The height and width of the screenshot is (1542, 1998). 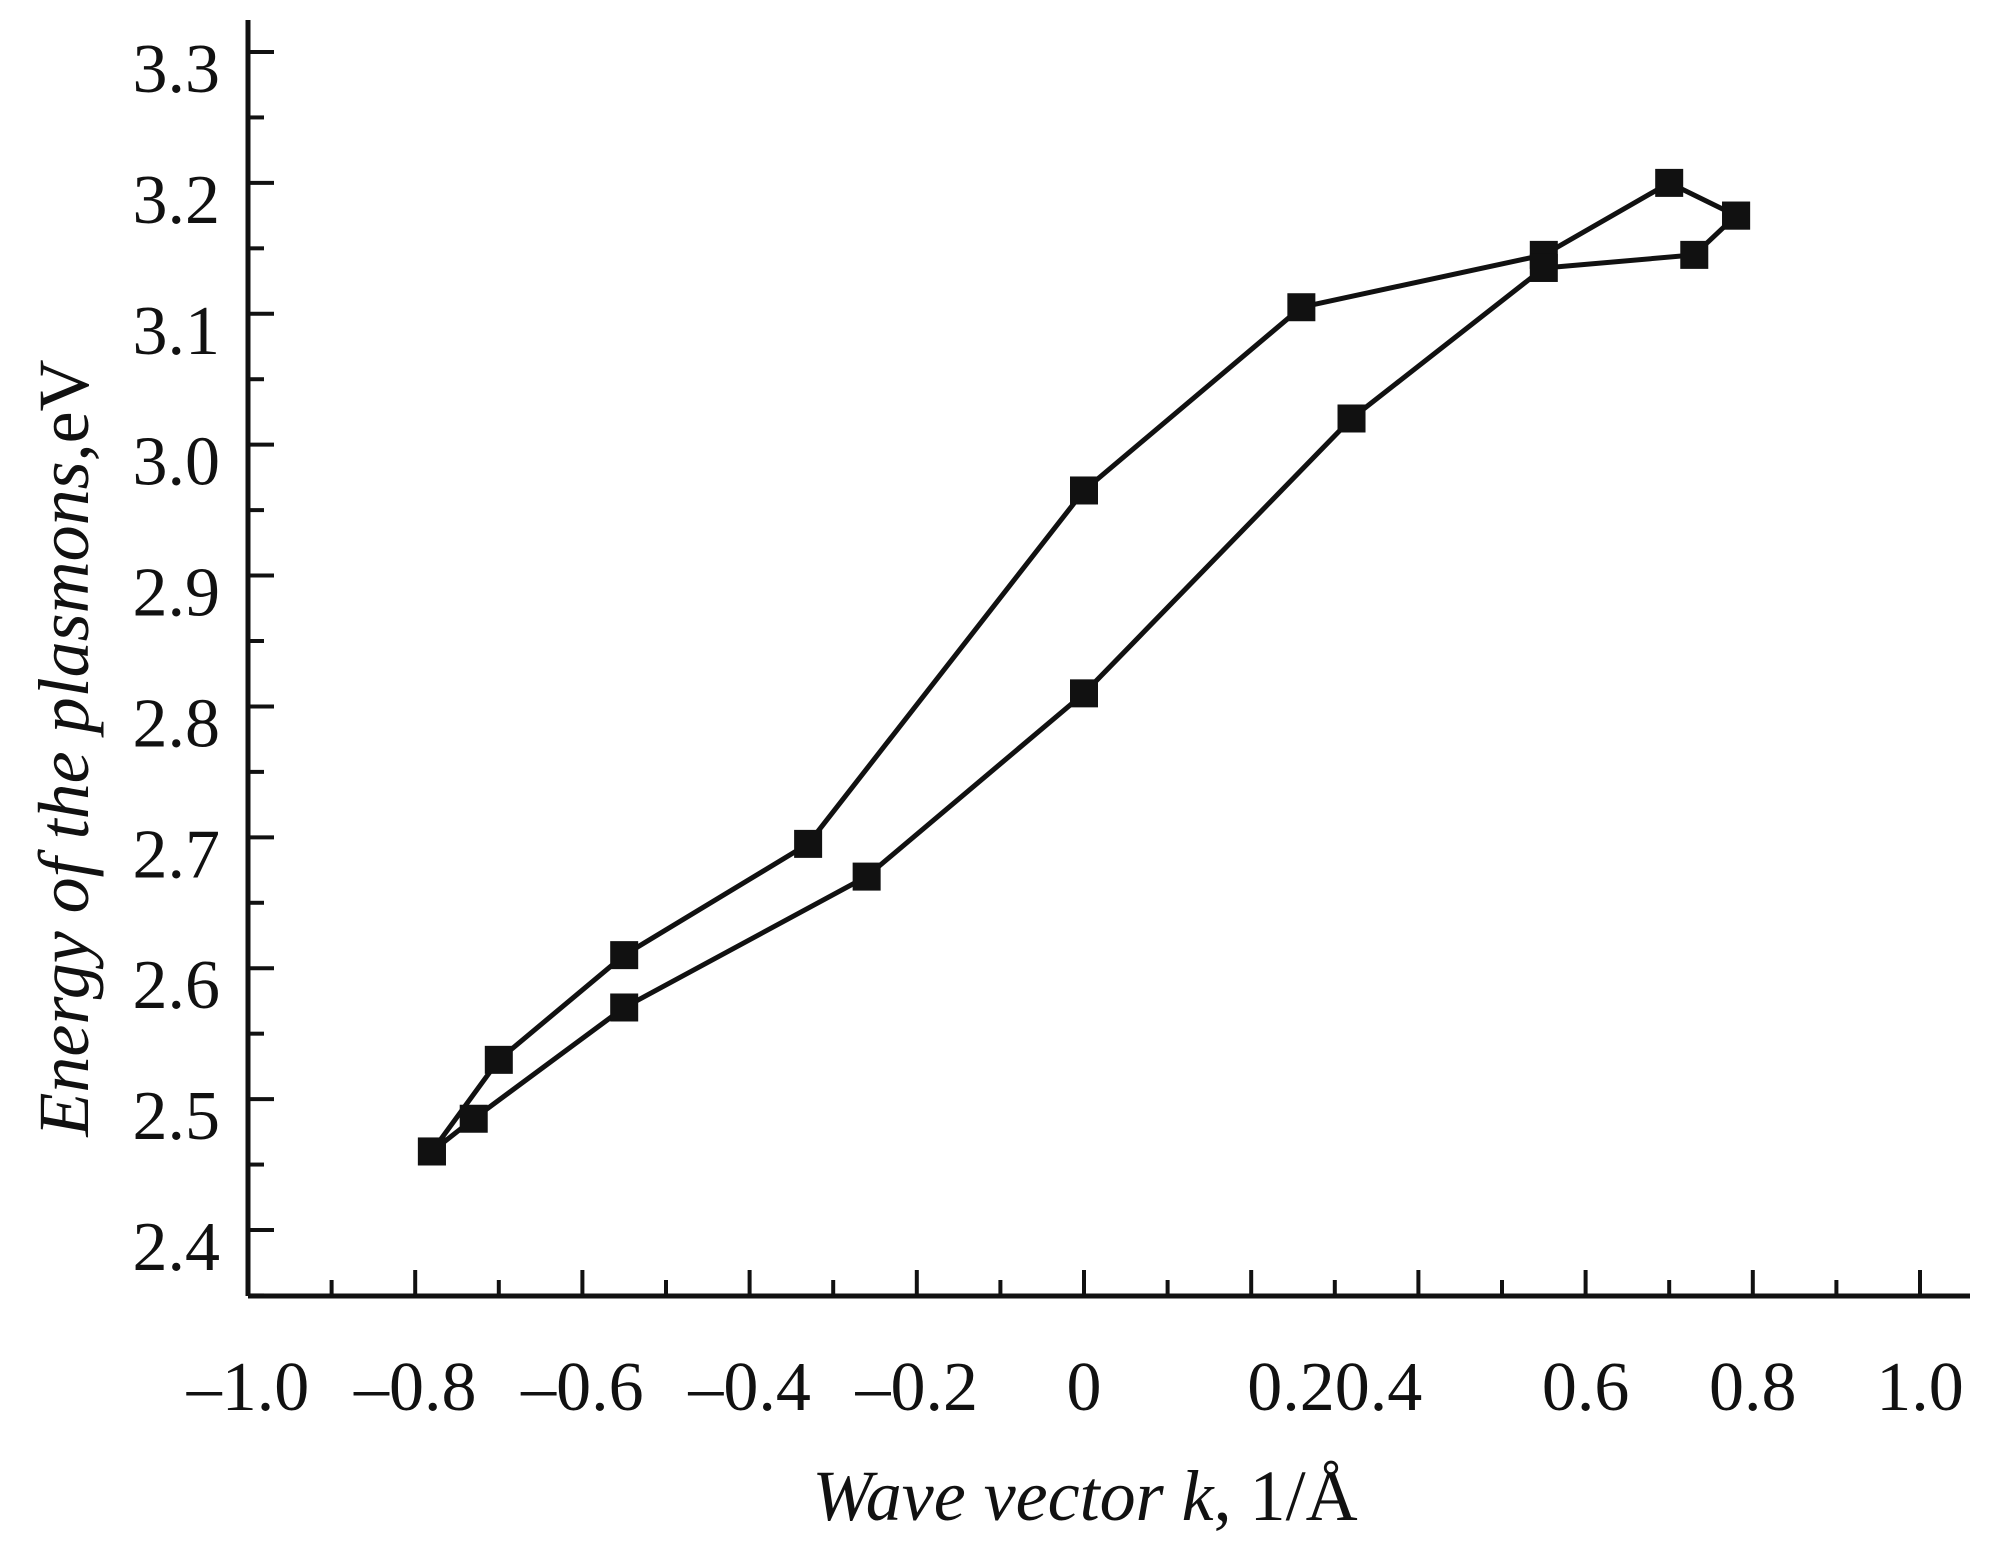 What do you see at coordinates (1286, 1496) in the screenshot?
I see `x-axis-title-unit: , 1/Å` at bounding box center [1286, 1496].